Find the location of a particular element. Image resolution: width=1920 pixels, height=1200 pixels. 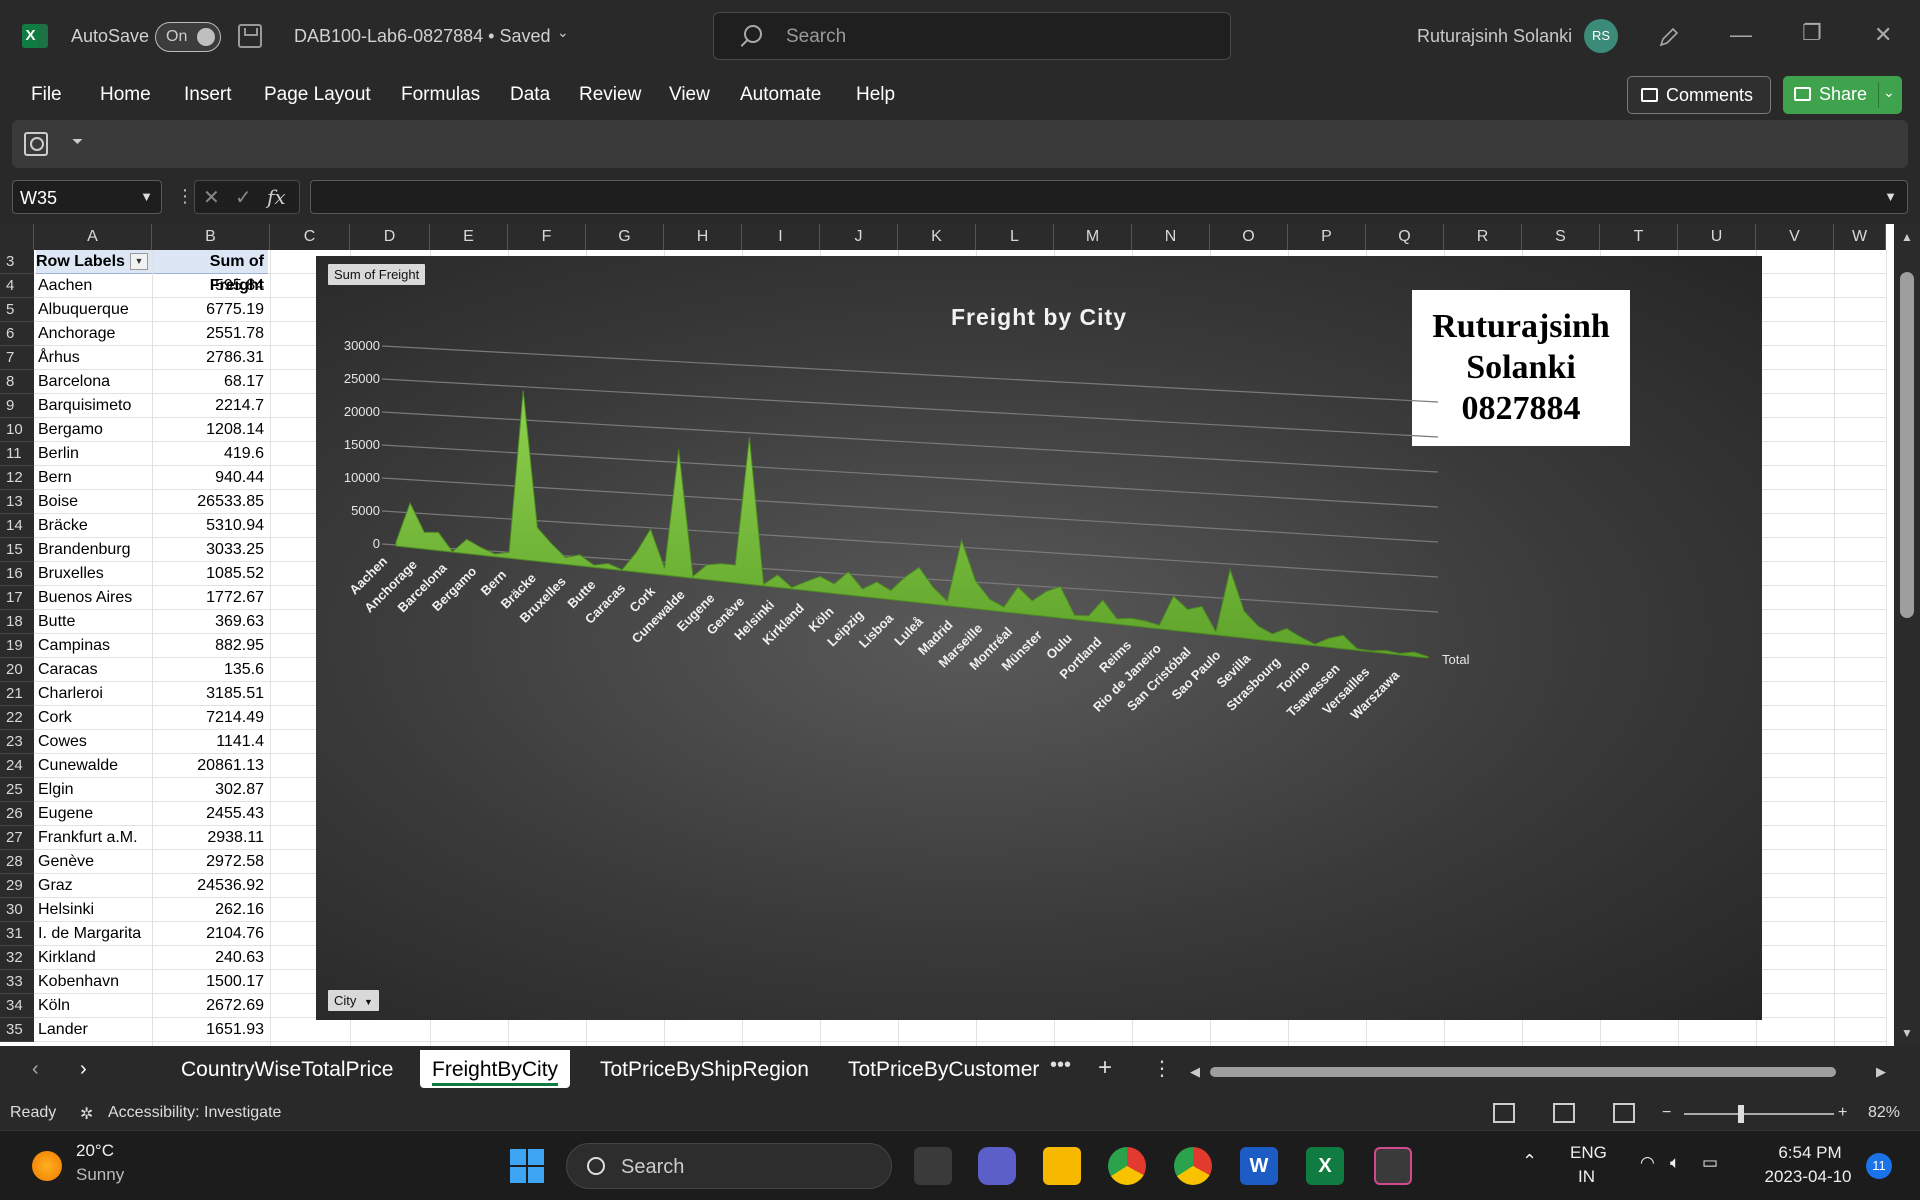

menu-insert: Insert is located at coordinates (208, 94).